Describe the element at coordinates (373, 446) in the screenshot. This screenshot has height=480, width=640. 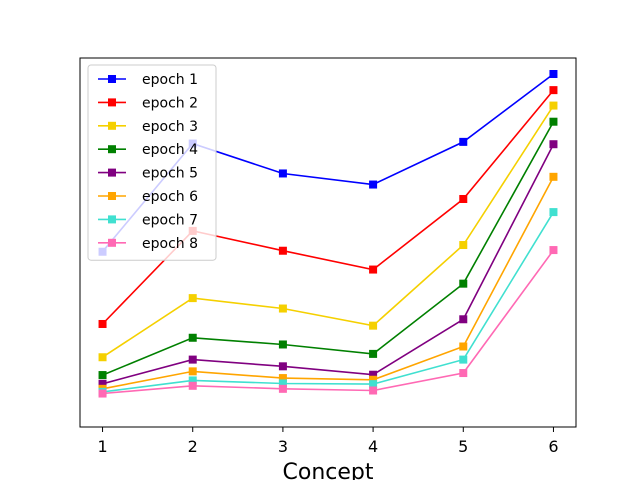
I see `x-tick-label: 4` at that location.